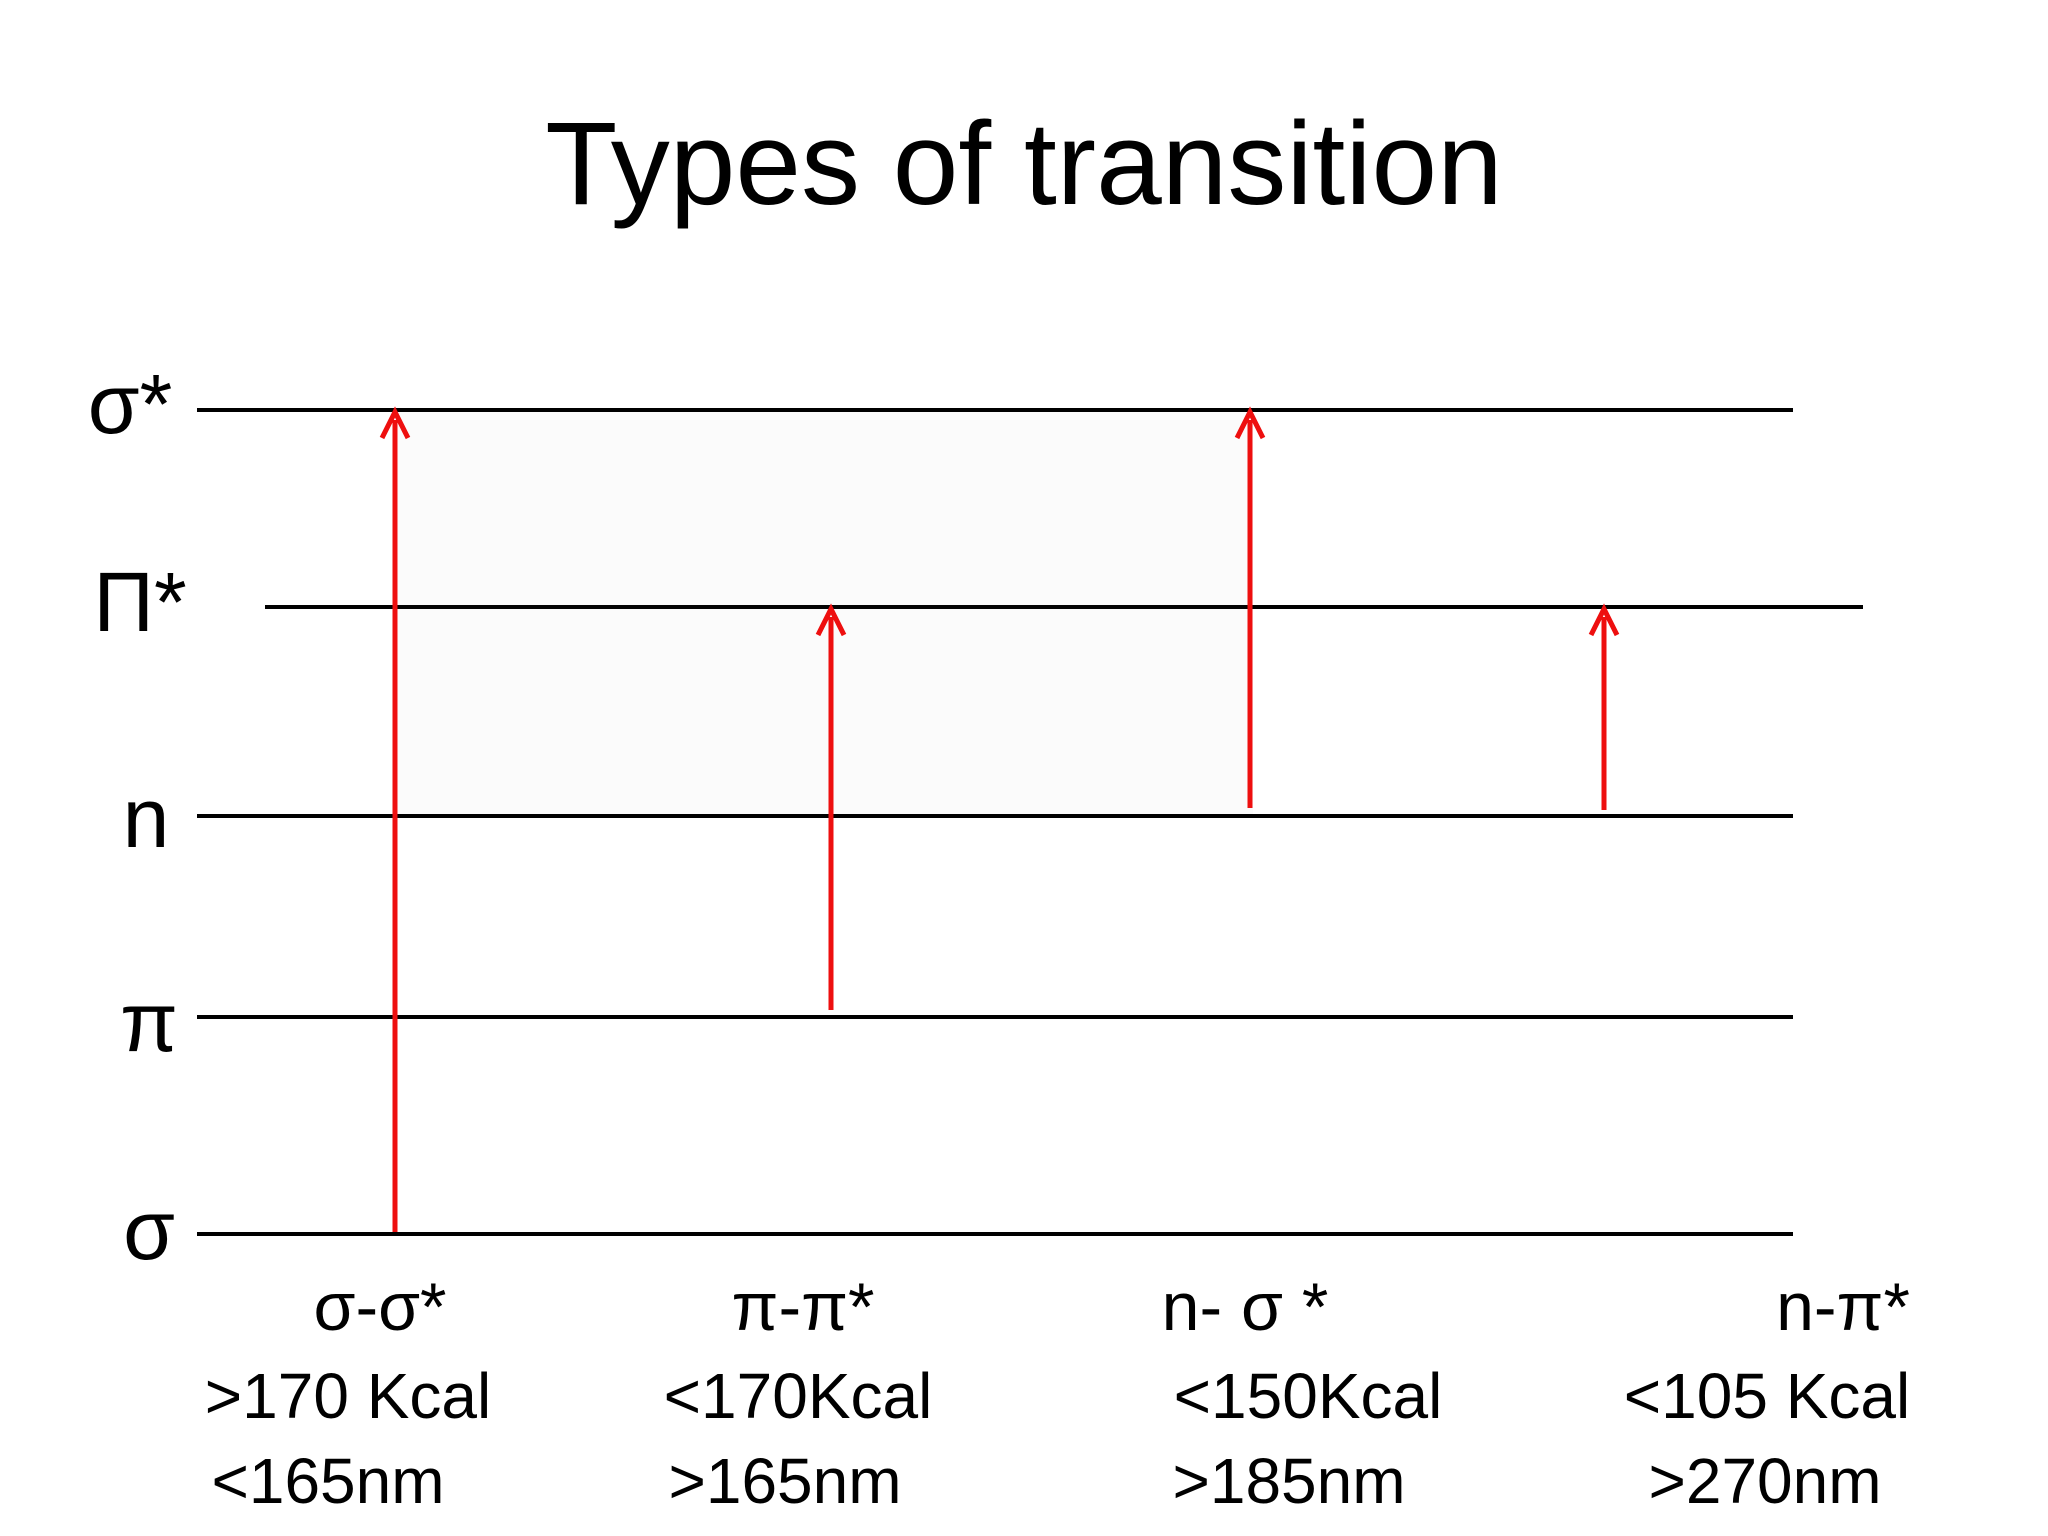  I want to click on transition-name-pi-pistar: π-π*, so click(803, 1307).